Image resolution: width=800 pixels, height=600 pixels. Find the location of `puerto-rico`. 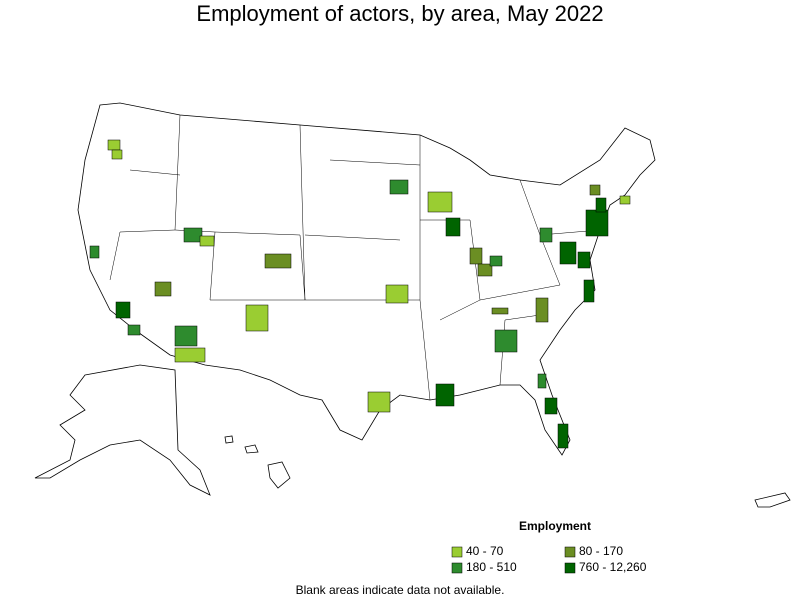

puerto-rico is located at coordinates (772, 500).